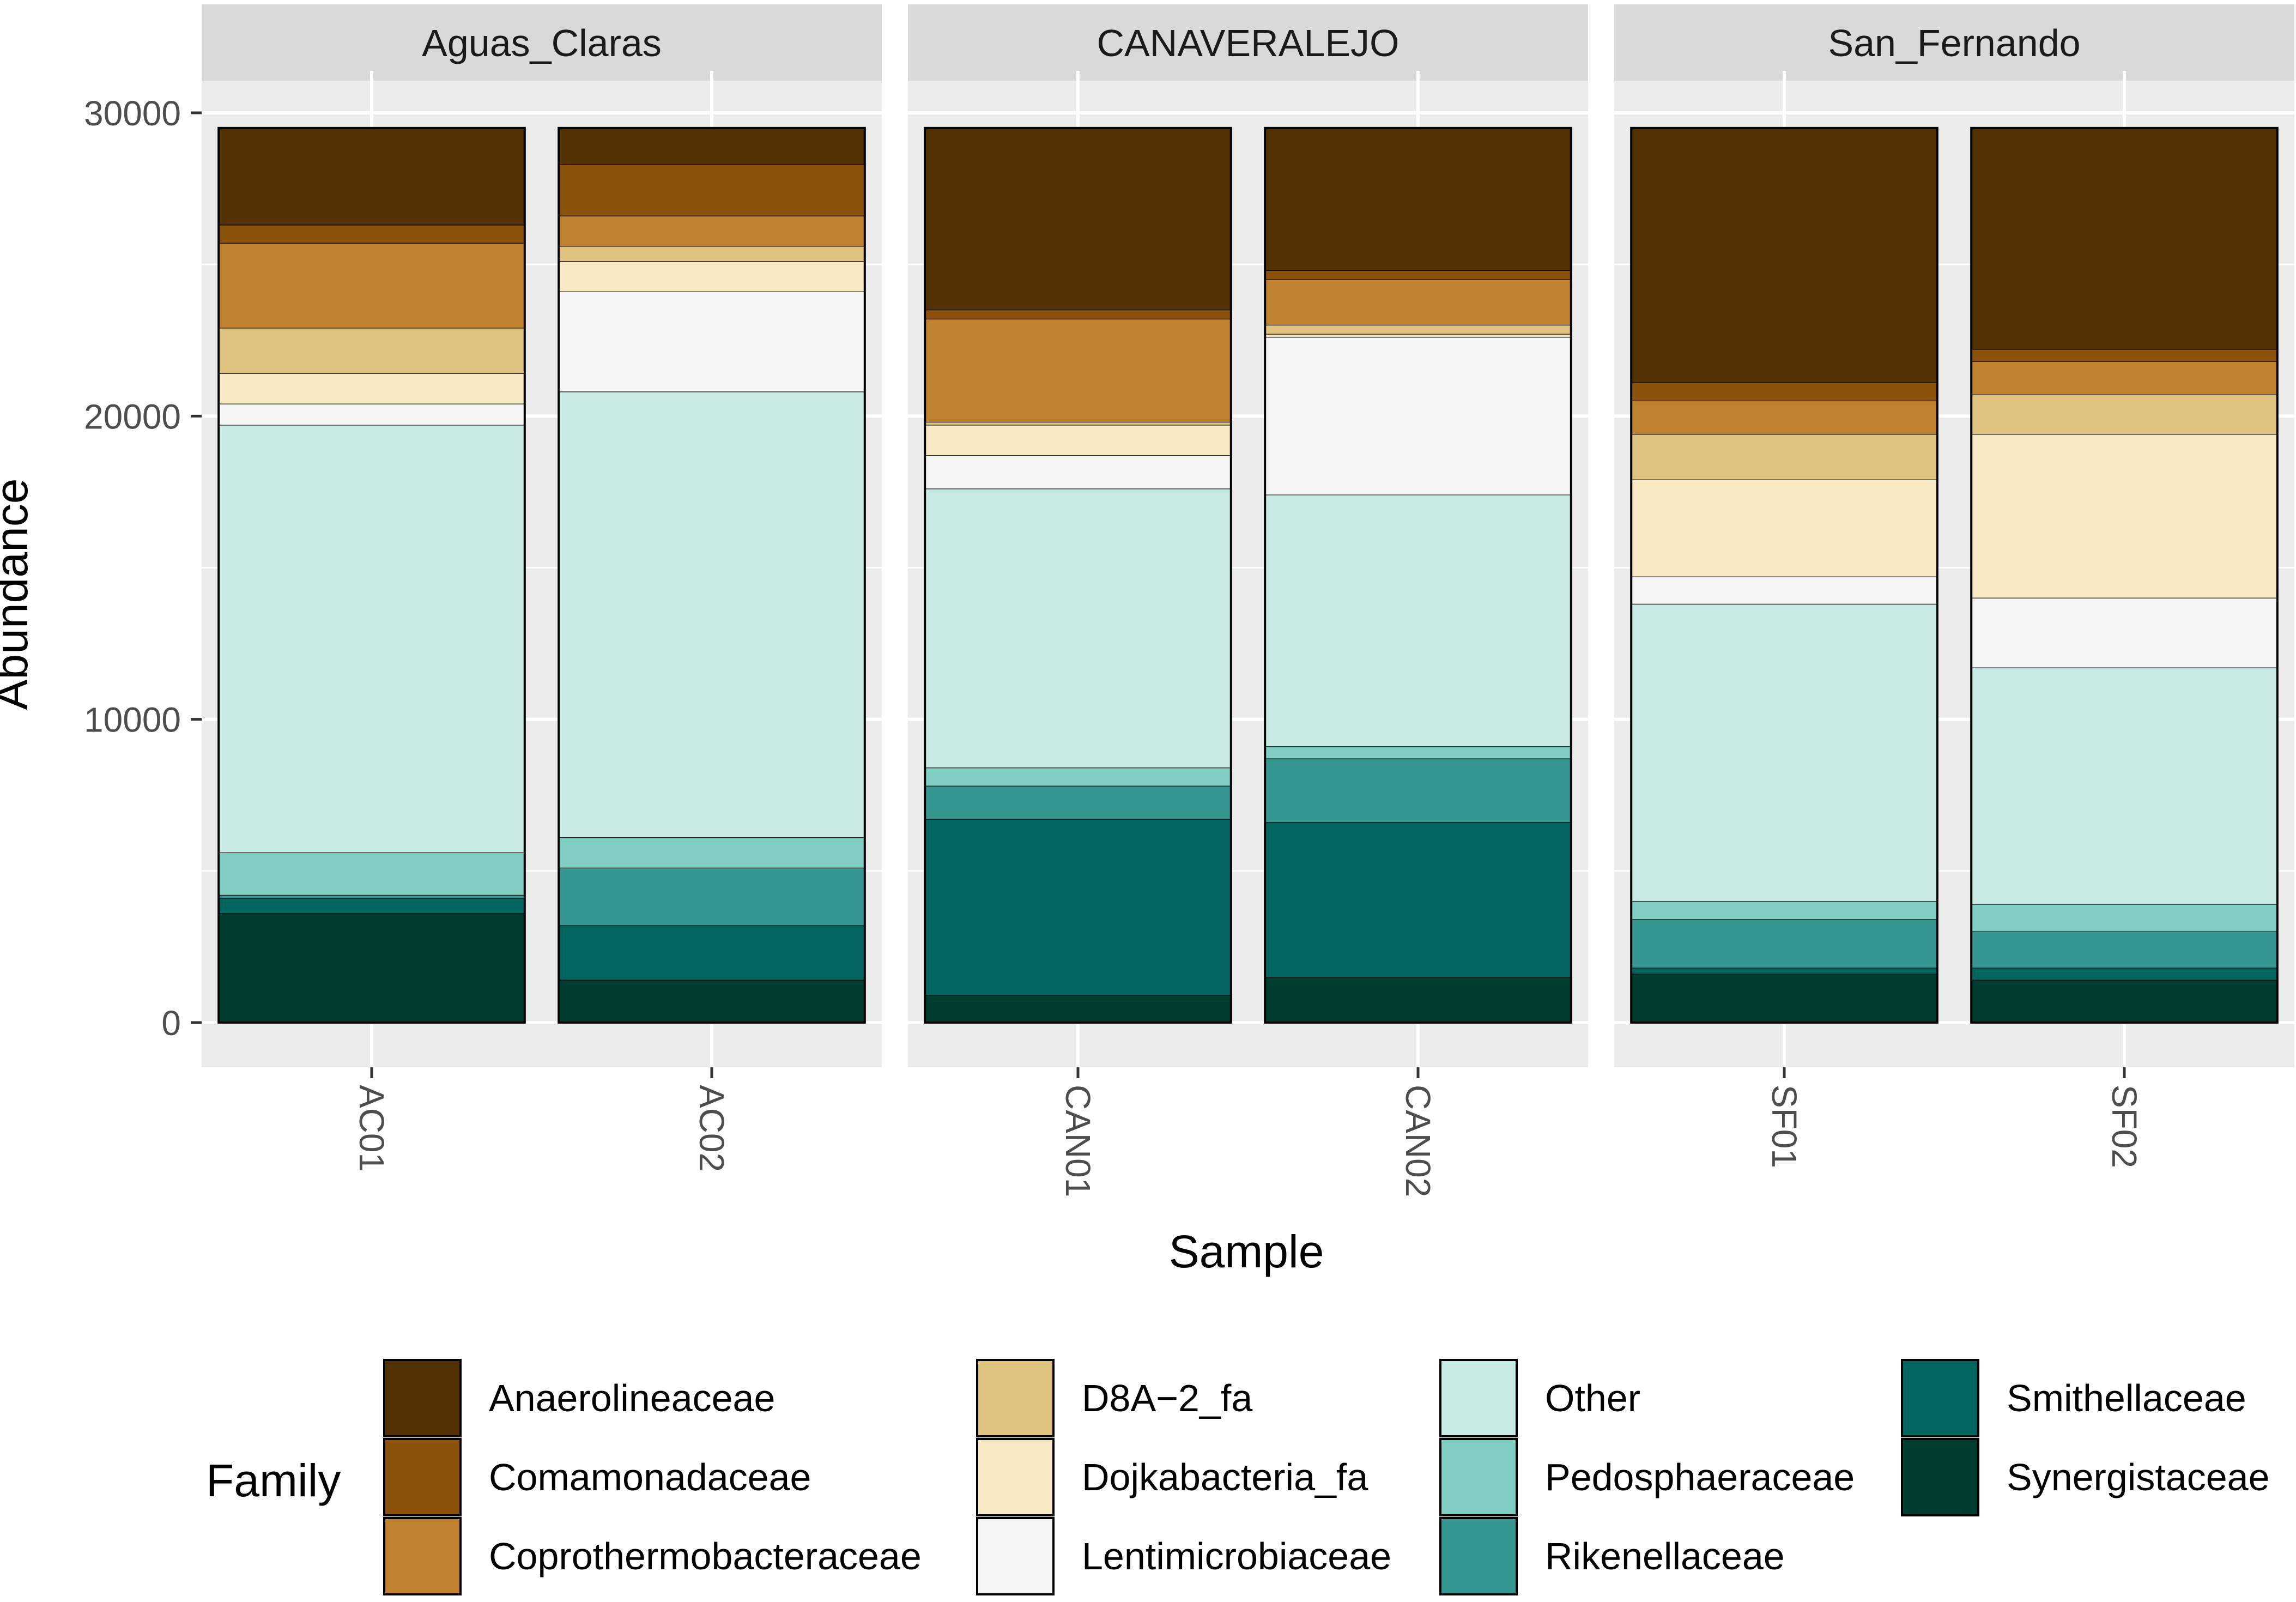 The width and height of the screenshot is (2296, 1602). What do you see at coordinates (1236, 1556) in the screenshot?
I see `legend-label: Lentimicrobiaceae` at bounding box center [1236, 1556].